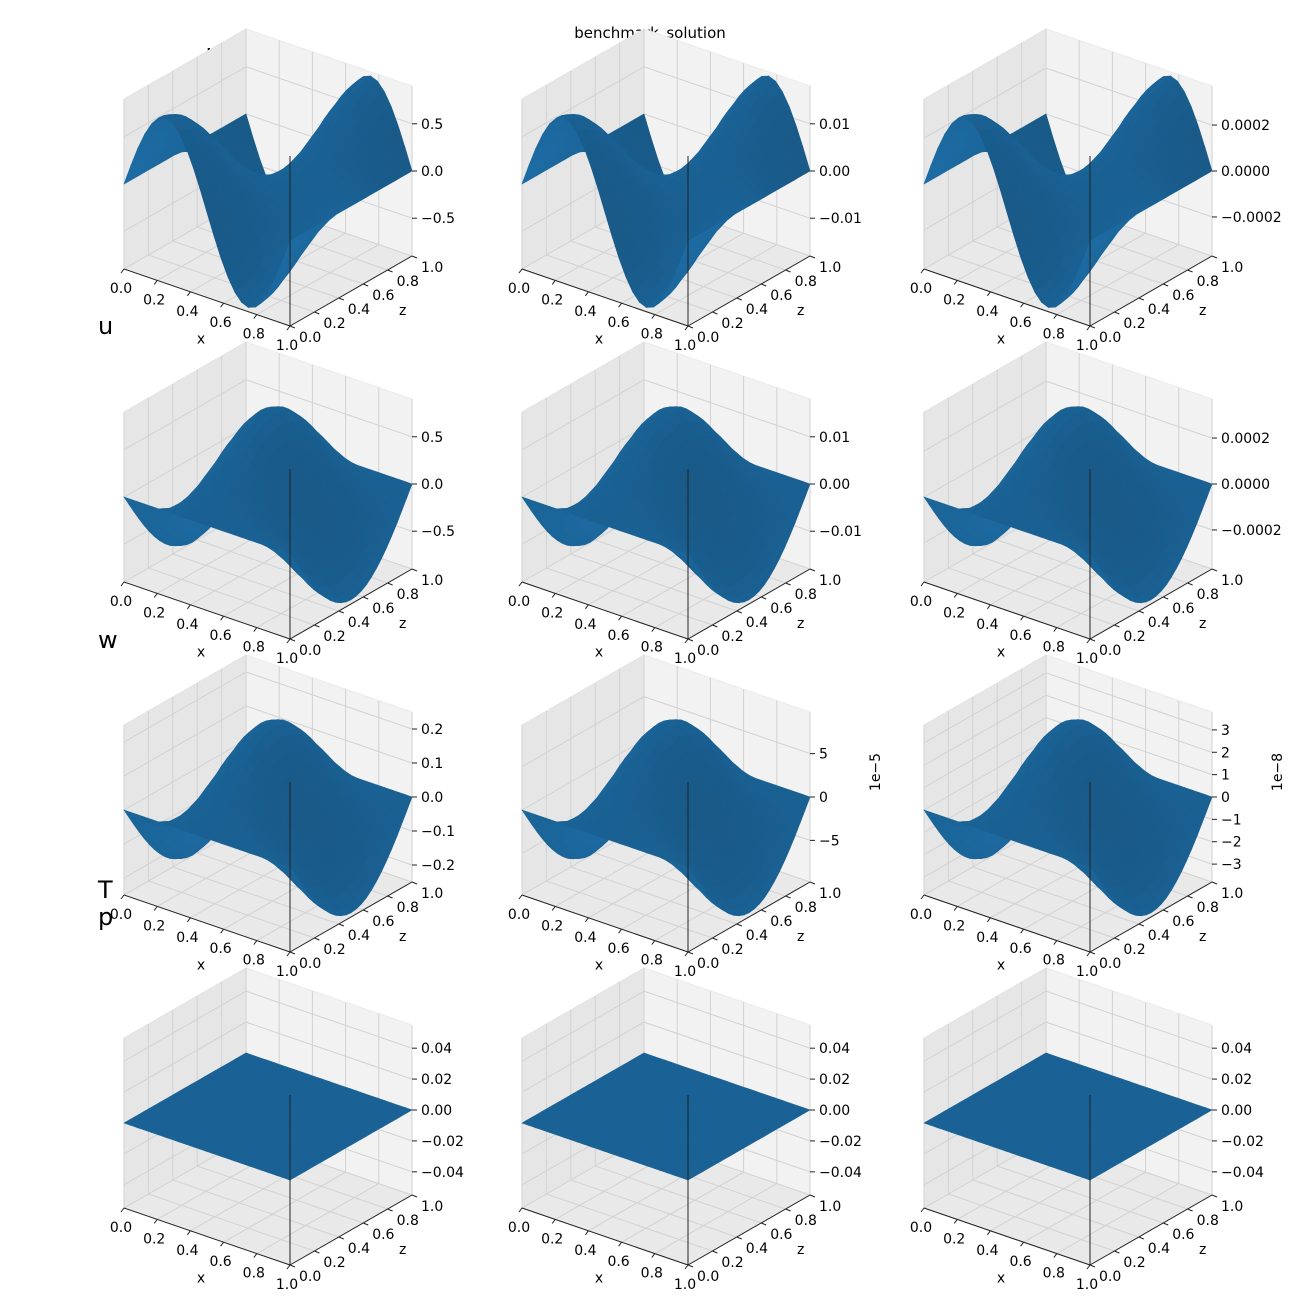 This screenshot has width=1300, height=1300. What do you see at coordinates (1245, 485) in the screenshot?
I see `value-tick-label: 0.0000` at bounding box center [1245, 485].